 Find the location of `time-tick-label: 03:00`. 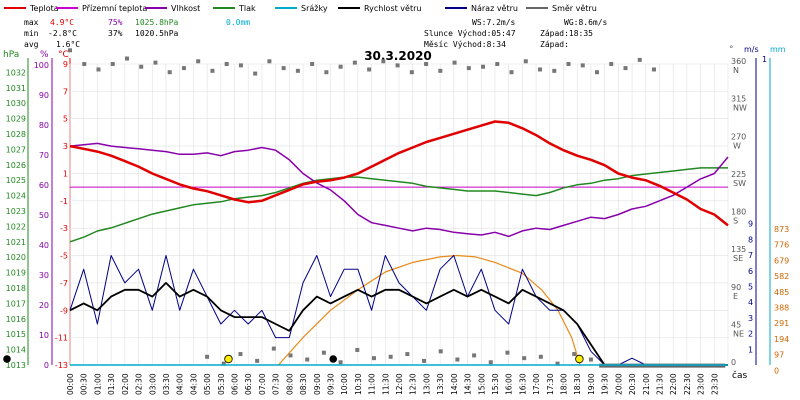

time-tick-label: 03:00 is located at coordinates (152, 384).